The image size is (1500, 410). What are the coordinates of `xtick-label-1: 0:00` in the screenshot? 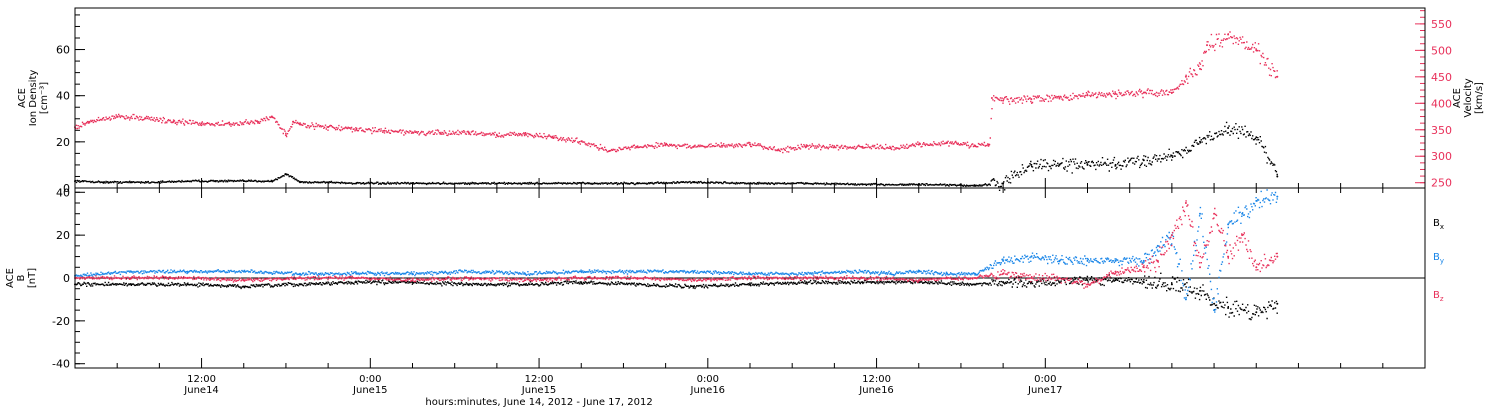 It's located at (370, 379).